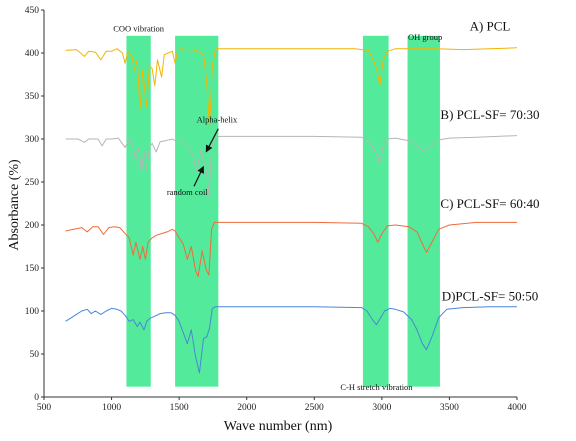  I want to click on y-tick-label-350: 350, so click(32, 97).